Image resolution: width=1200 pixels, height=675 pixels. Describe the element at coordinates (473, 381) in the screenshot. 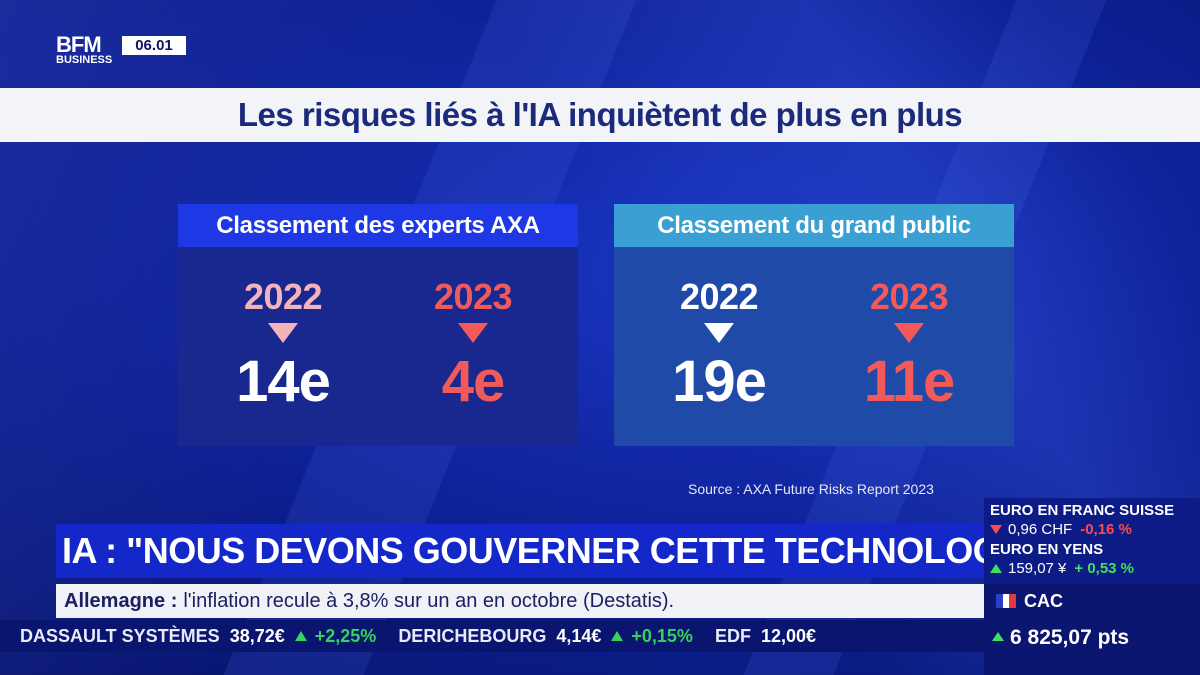

I see `rank-value: 4e` at that location.